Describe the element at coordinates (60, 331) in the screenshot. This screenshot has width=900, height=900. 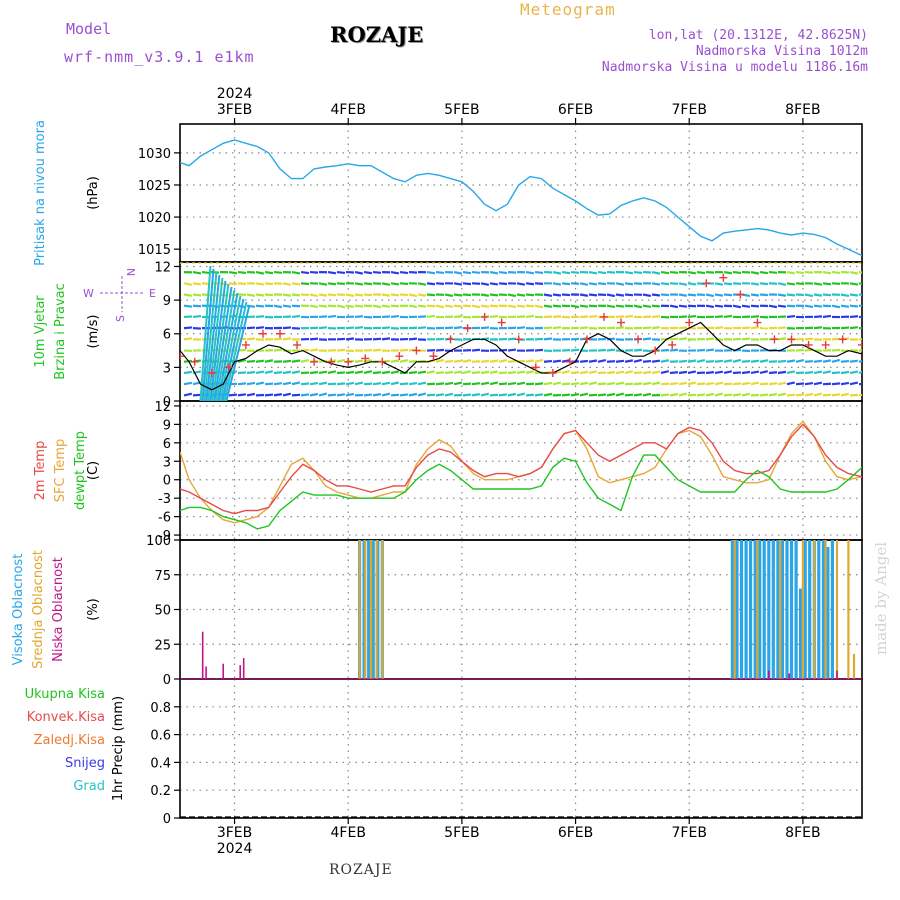
I see `panel-label-wind: Brzina i Pravac` at that location.